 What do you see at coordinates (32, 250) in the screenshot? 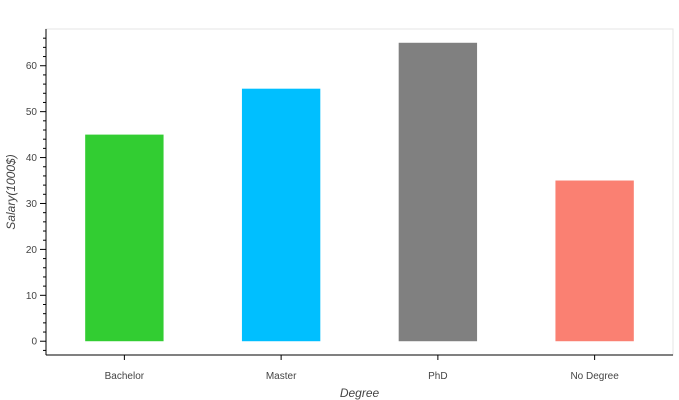
I see `y-tick-label: 20` at bounding box center [32, 250].